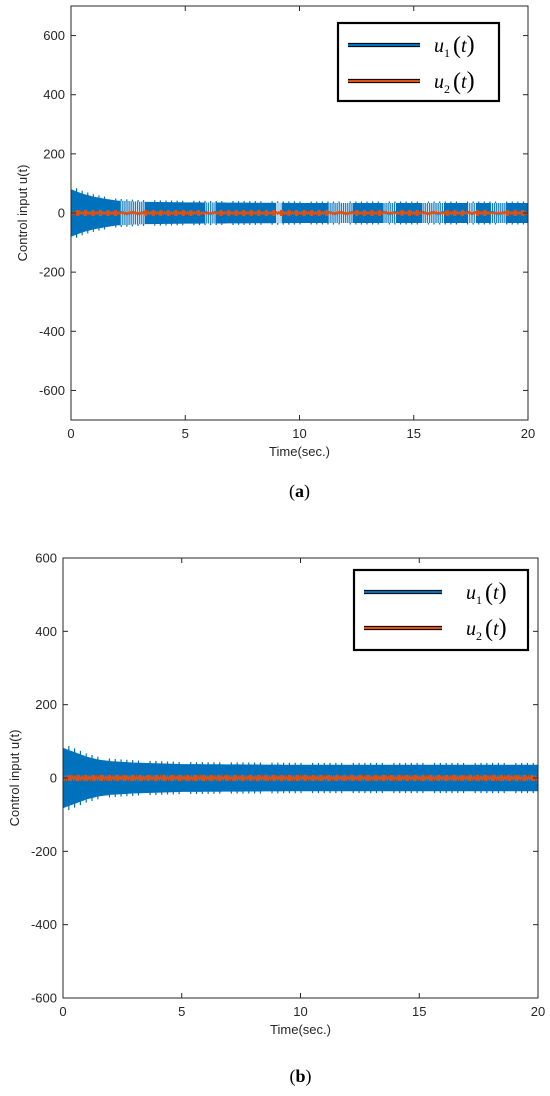 Image resolution: width=550 pixels, height=1096 pixels. I want to click on legend-label: u1 (t), so click(486, 593).